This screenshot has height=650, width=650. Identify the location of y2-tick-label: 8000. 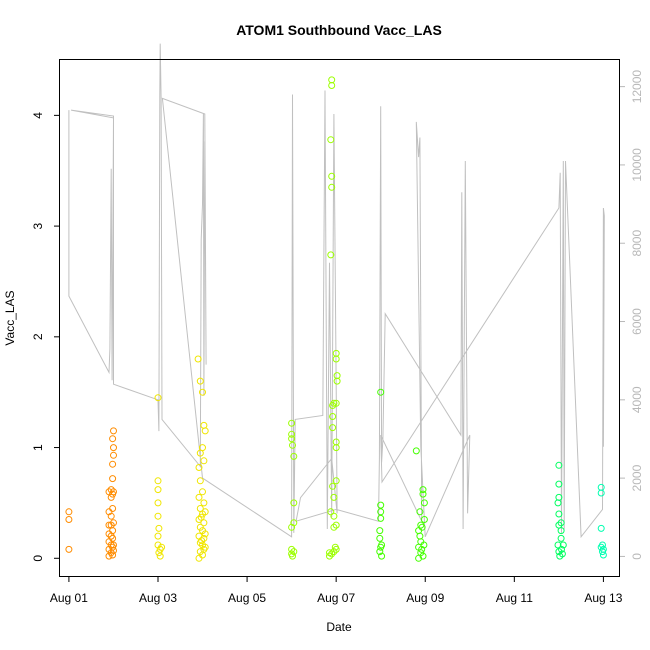
(637, 243).